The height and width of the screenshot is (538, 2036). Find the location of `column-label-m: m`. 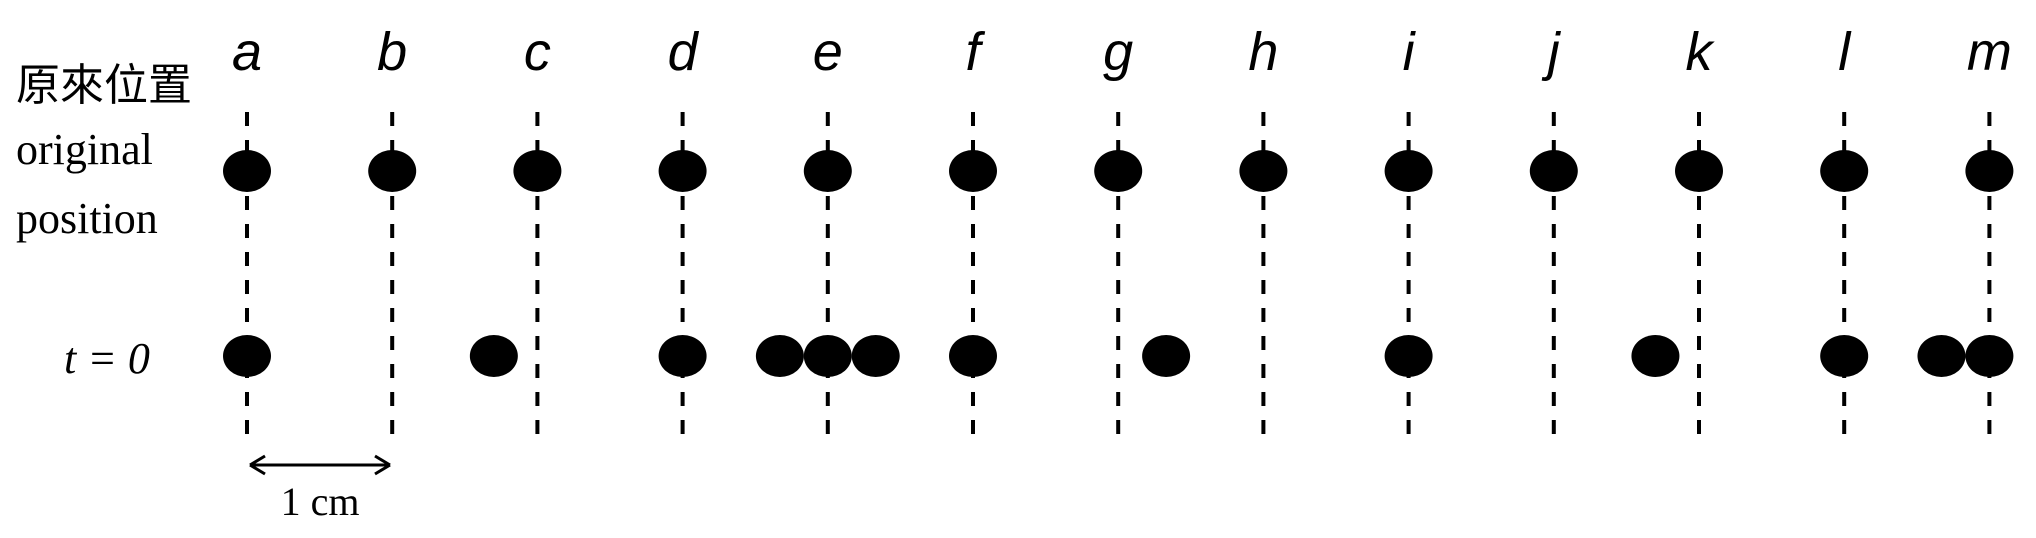

column-label-m: m is located at coordinates (1989, 52).